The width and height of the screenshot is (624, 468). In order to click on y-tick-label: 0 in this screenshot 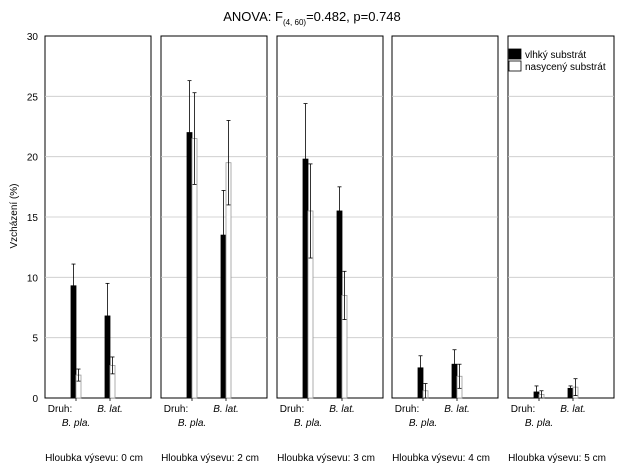, I will do `click(35, 399)`.